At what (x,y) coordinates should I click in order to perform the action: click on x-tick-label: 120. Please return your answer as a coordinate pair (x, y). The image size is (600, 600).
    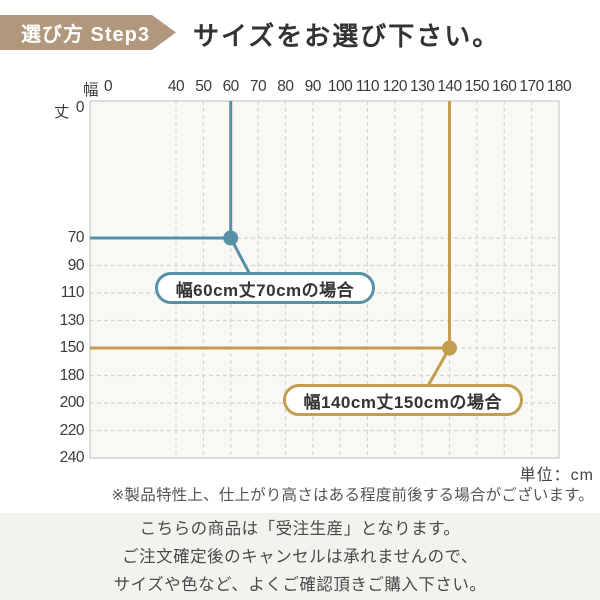
    Looking at the image, I should click on (395, 86).